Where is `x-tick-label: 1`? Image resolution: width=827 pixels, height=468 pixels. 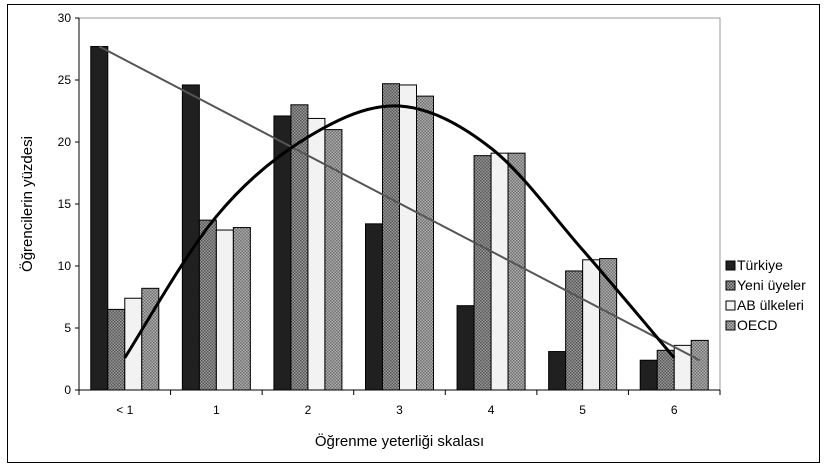 x-tick-label: 1 is located at coordinates (216, 410).